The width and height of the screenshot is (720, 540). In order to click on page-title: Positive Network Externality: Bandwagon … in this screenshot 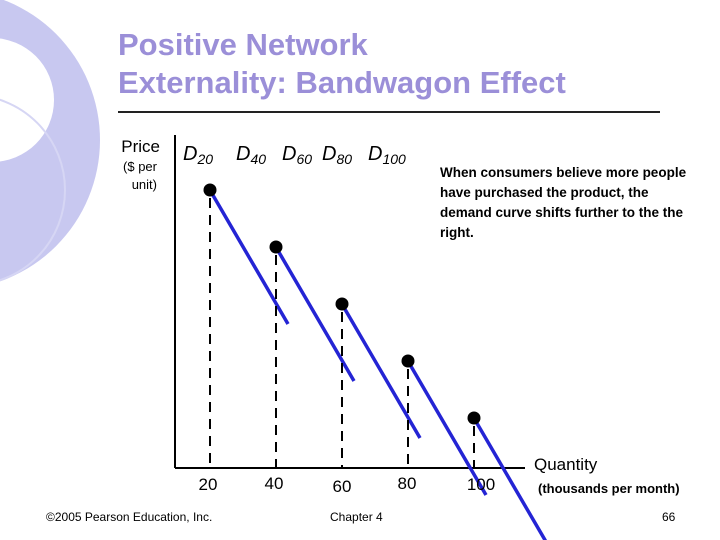, I will do `click(342, 64)`.